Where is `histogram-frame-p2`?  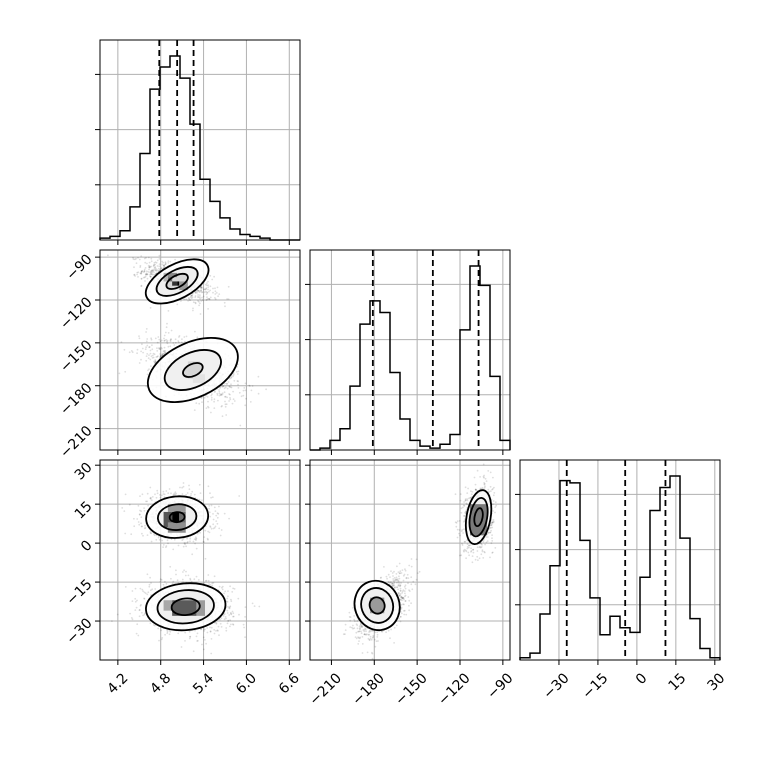 histogram-frame-p2 is located at coordinates (620, 560).